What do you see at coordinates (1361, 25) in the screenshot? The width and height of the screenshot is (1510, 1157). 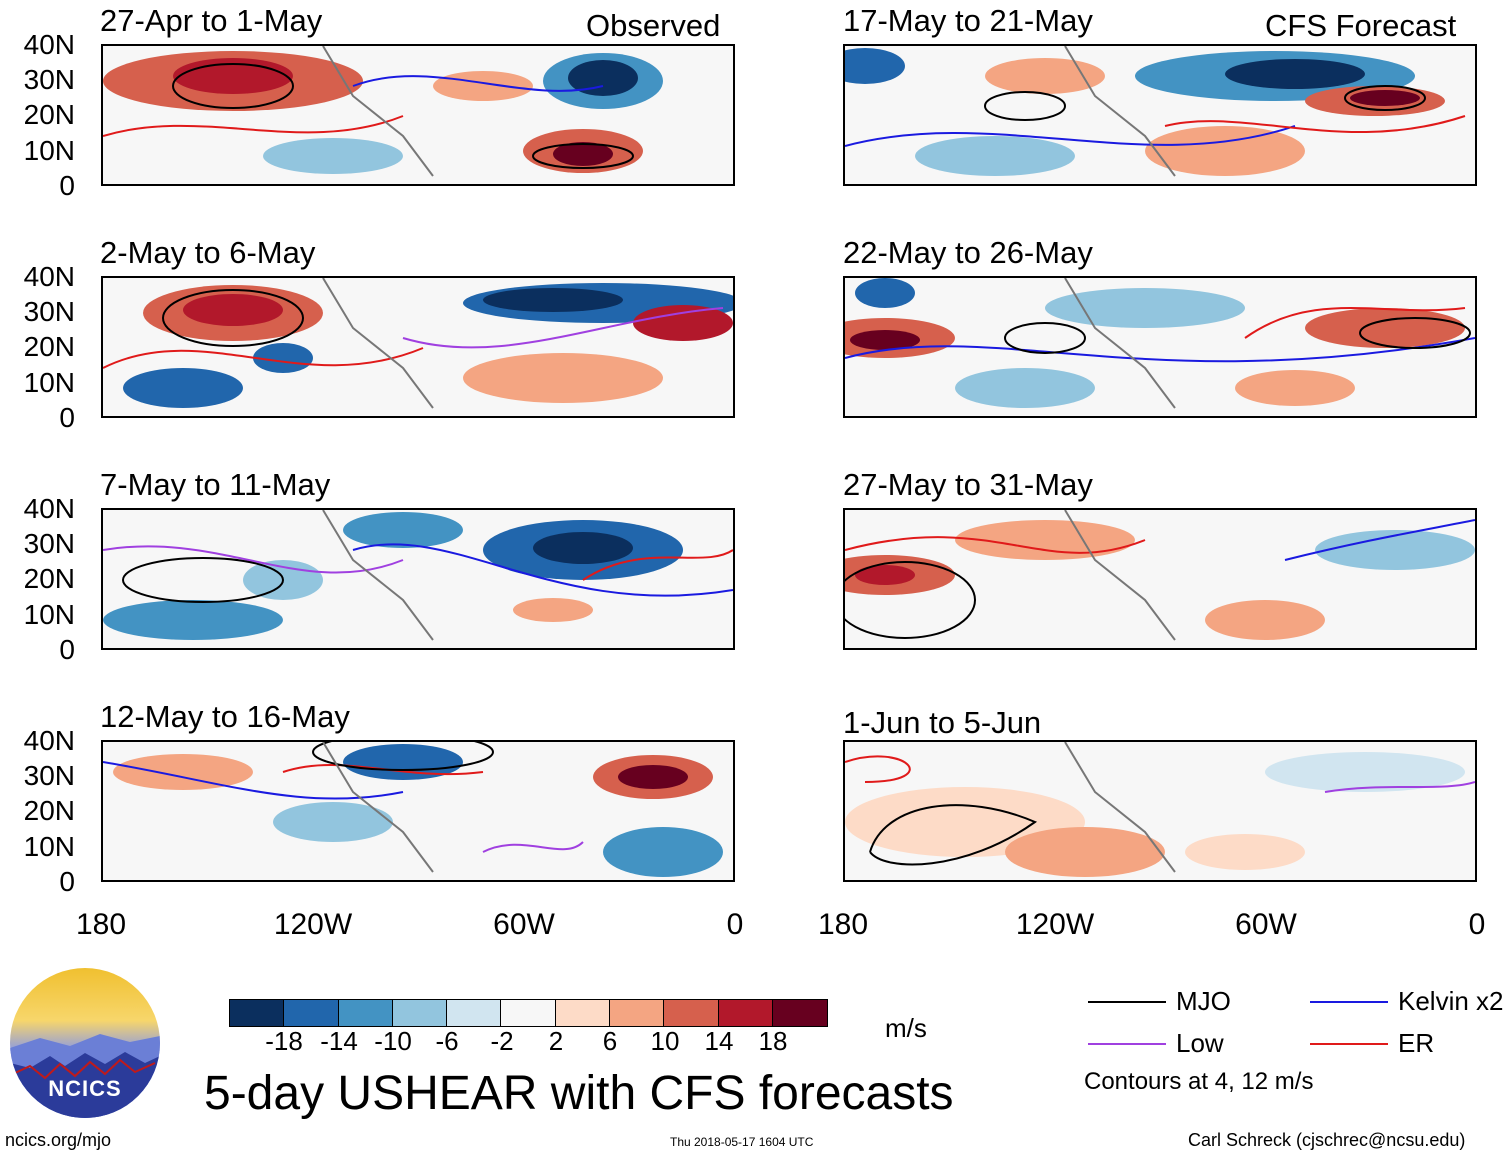 I see `cfs-forecast-label: CFS Forecast` at bounding box center [1361, 25].